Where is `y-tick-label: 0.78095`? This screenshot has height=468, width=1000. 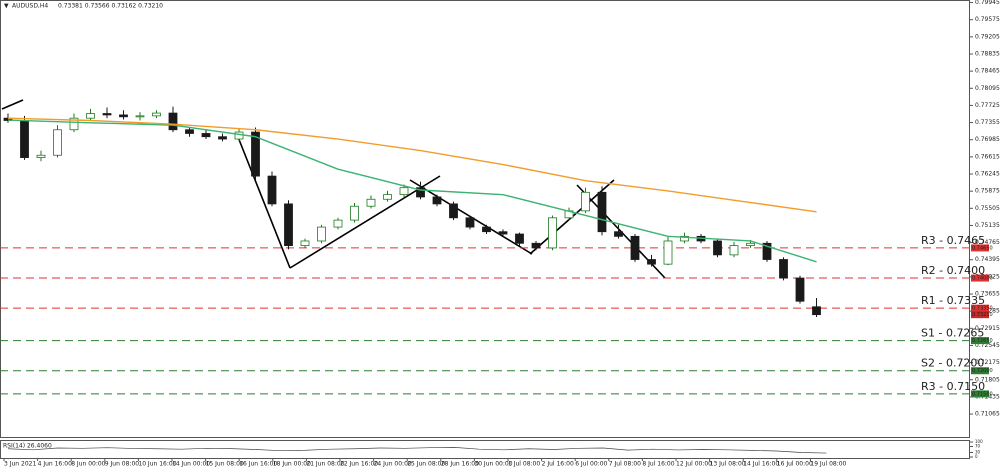 y-tick-label: 0.78095 is located at coordinates (987, 88).